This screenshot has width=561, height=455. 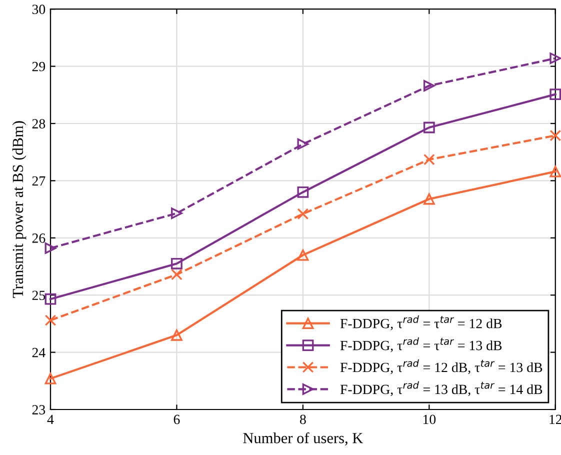 I want to click on x-tick-label: 4, so click(x=50, y=419).